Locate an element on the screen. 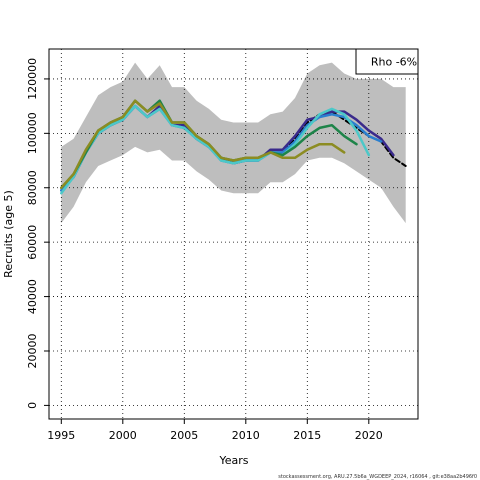  series-layer is located at coordinates (233, 147).